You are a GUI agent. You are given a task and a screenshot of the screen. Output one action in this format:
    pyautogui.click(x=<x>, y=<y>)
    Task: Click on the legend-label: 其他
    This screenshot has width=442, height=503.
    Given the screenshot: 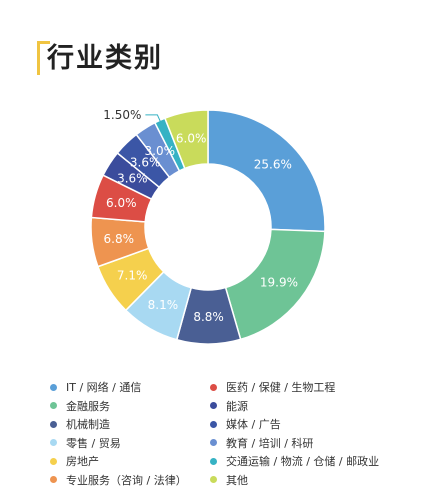 What is the action you would take?
    pyautogui.click(x=237, y=480)
    